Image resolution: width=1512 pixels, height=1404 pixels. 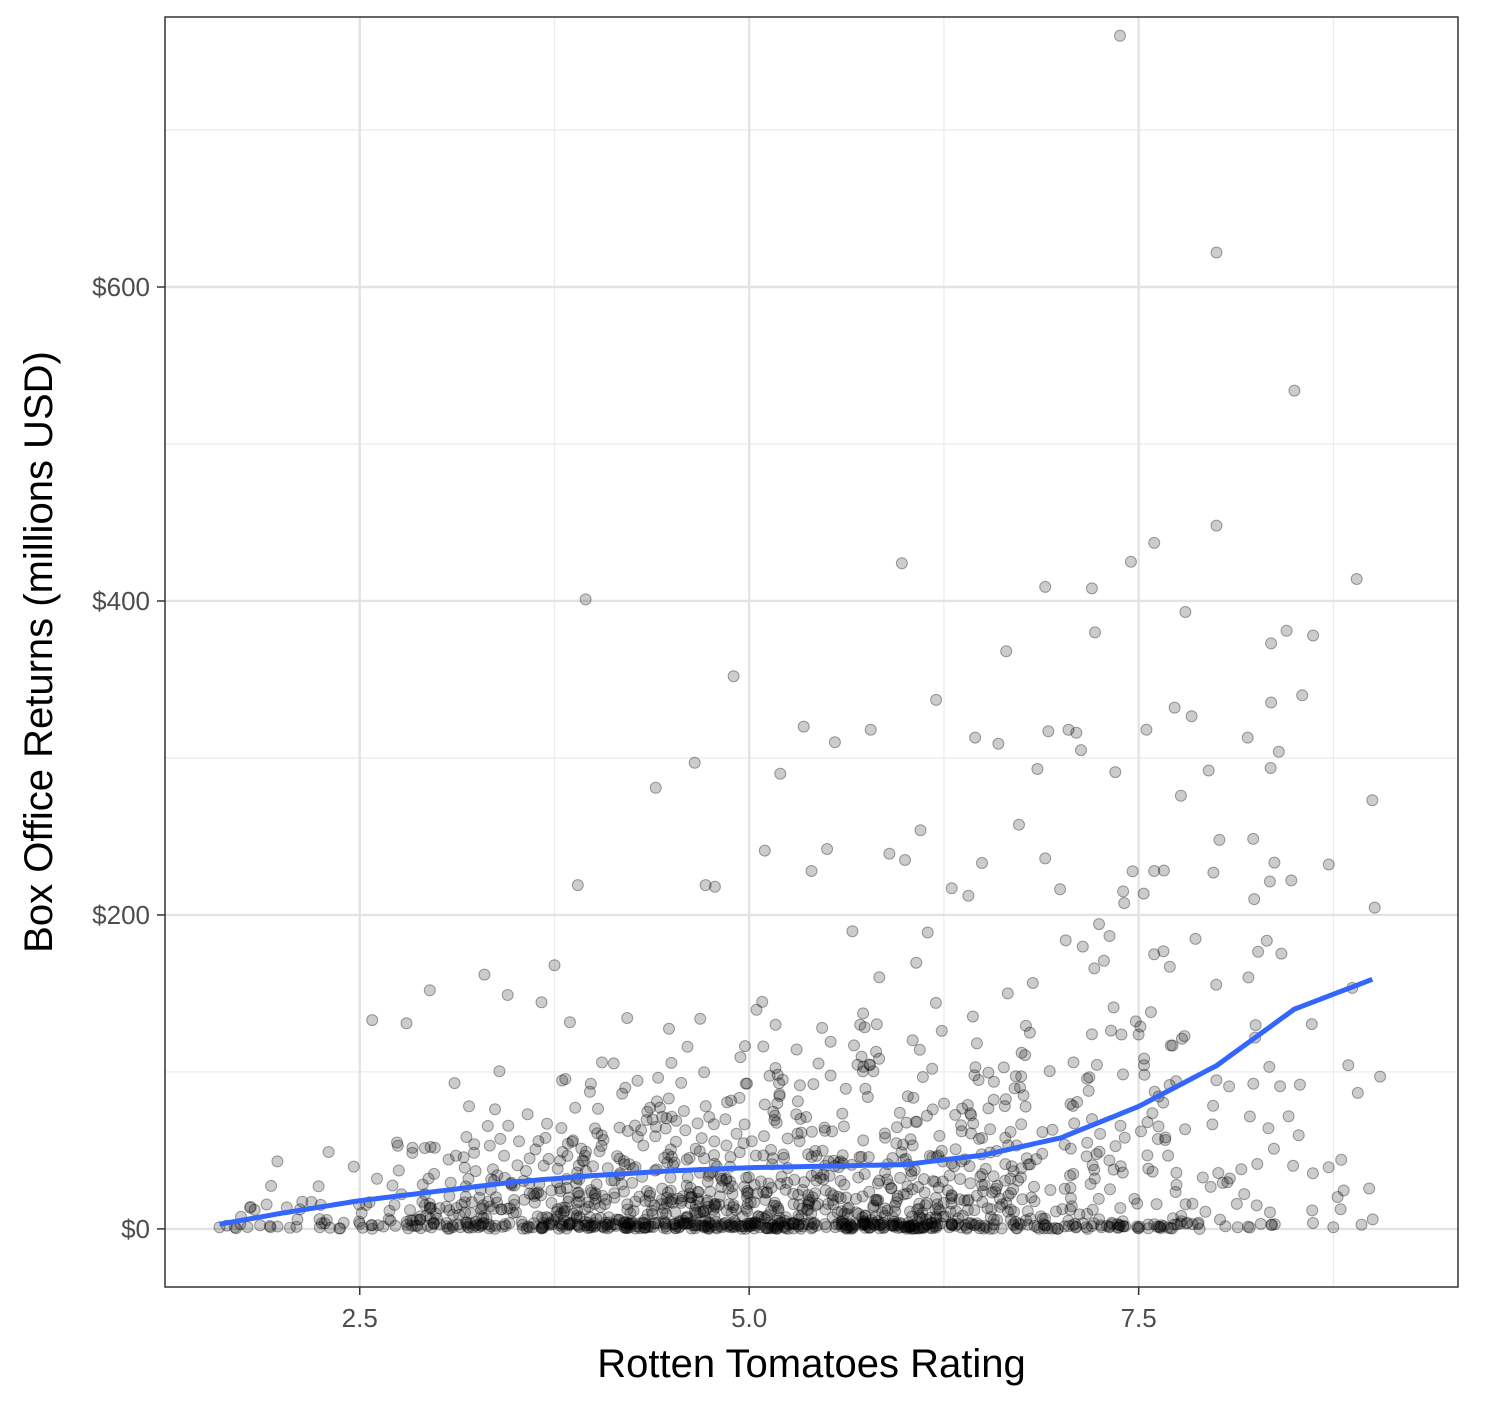 I want to click on y-tick-label: $400, so click(x=121, y=601).